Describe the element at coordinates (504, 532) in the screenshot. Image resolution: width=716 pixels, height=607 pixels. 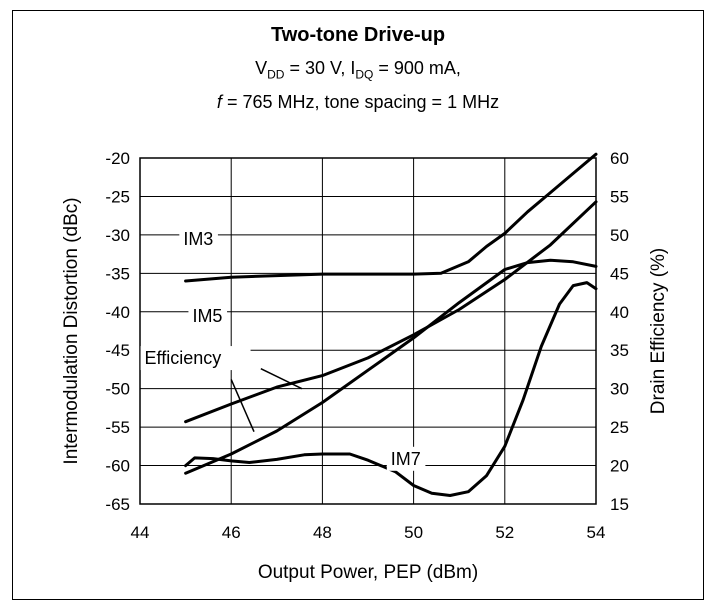
I see `x-tick-label: 52` at that location.